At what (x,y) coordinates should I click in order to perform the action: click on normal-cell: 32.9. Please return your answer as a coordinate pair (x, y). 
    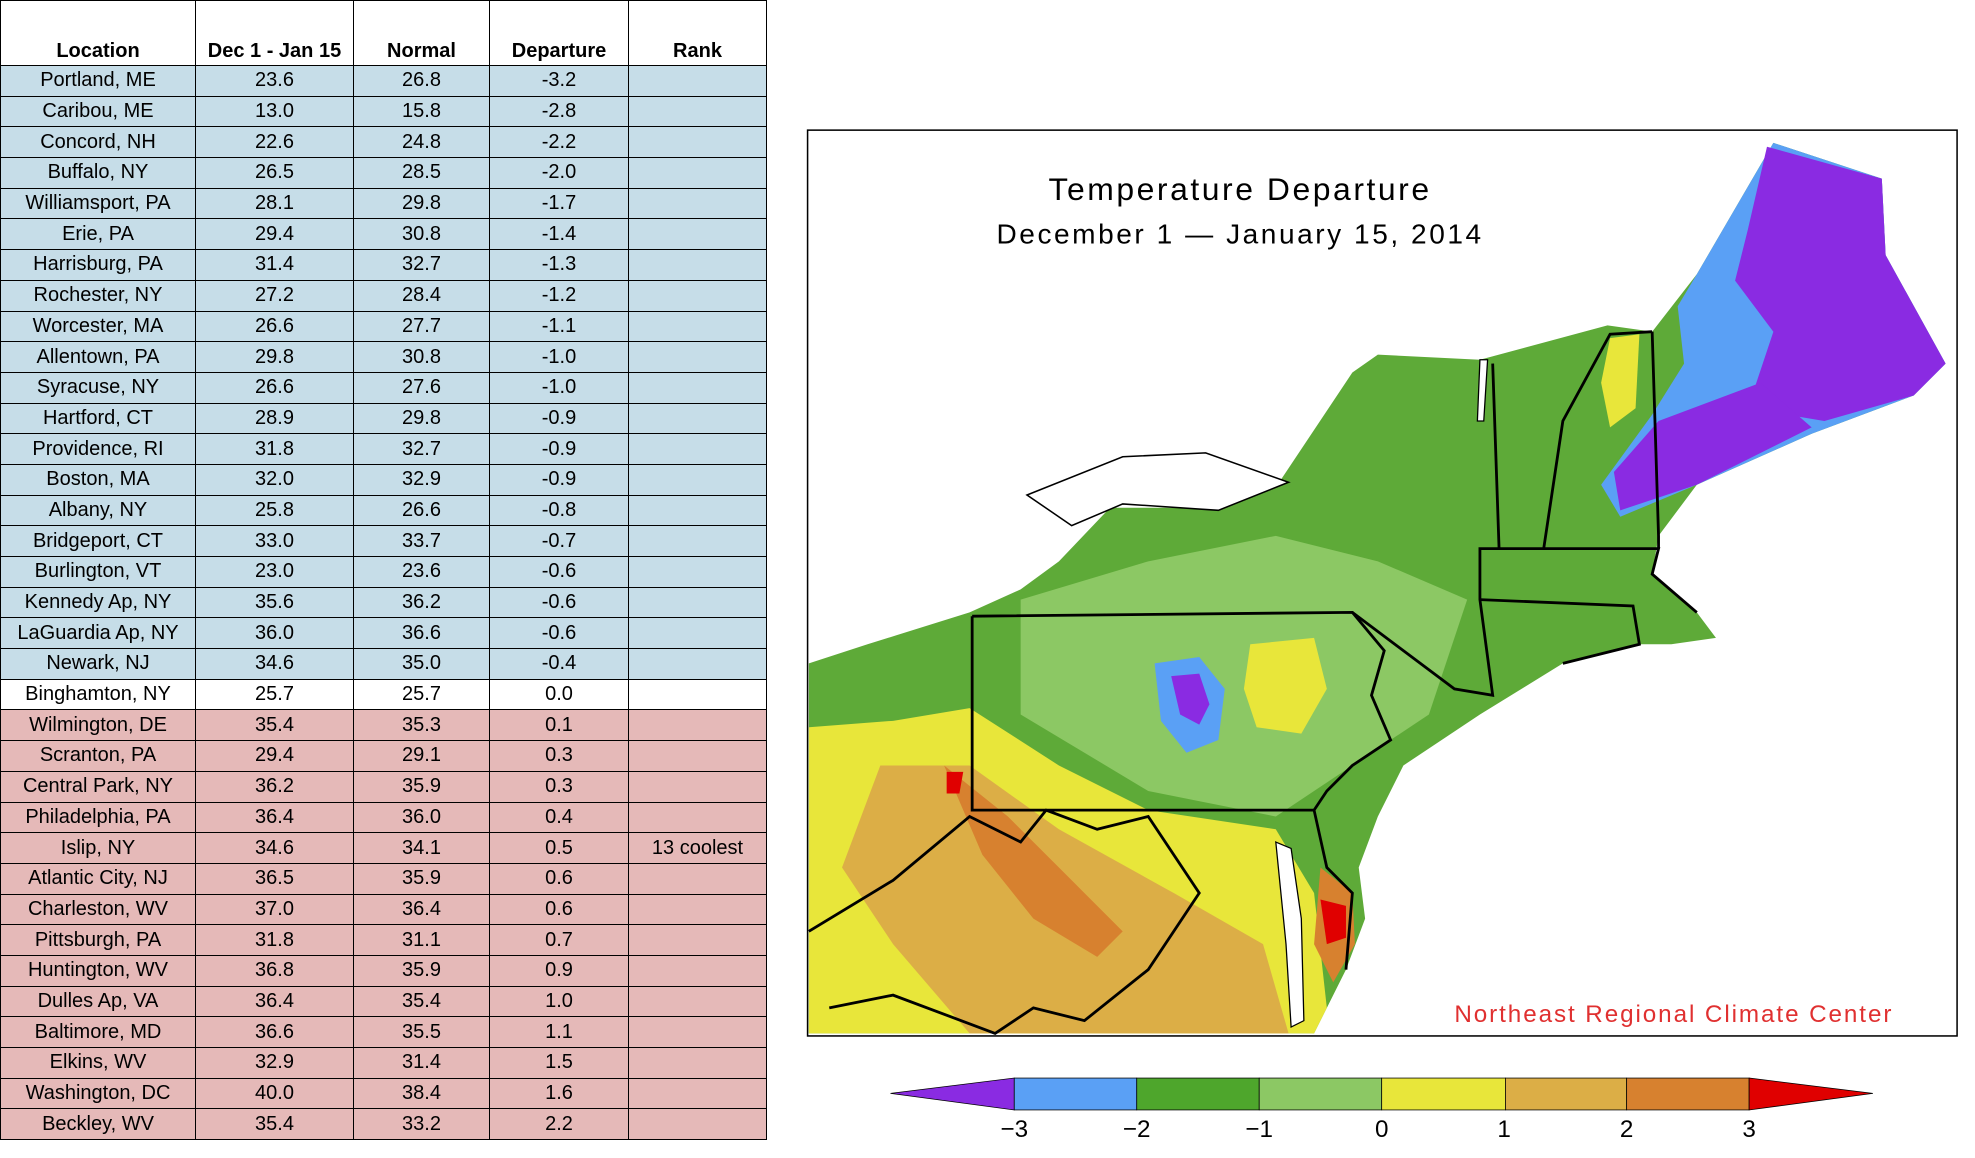
    Looking at the image, I should click on (421, 479).